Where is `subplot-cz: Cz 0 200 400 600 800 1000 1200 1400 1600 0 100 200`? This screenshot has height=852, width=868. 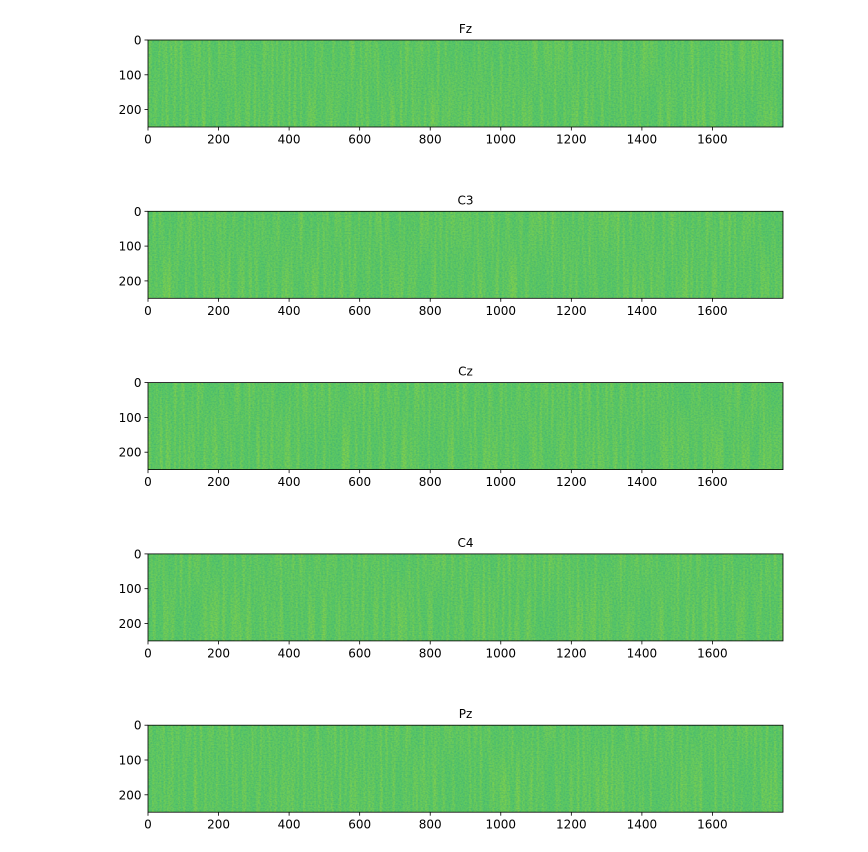 subplot-cz: Cz 0 200 400 600 800 1000 1200 1400 1600 0 100 200 is located at coordinates (451, 427).